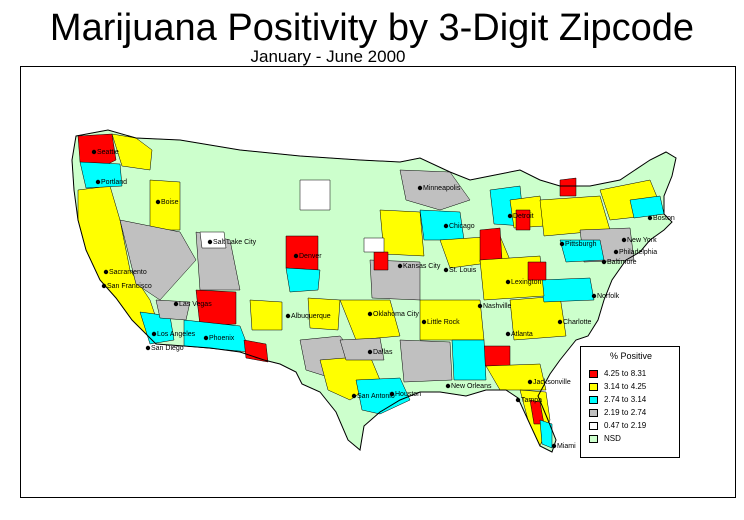  What do you see at coordinates (129, 286) in the screenshot?
I see `city-label: San Francisco` at bounding box center [129, 286].